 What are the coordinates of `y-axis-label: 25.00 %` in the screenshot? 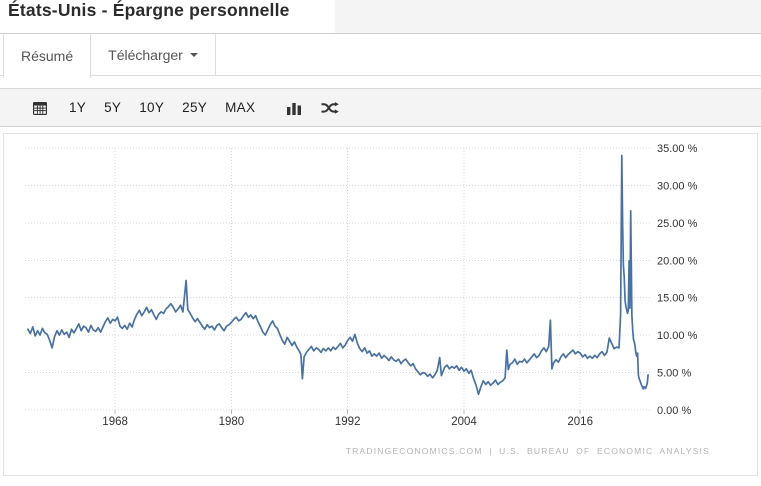 It's located at (677, 224).